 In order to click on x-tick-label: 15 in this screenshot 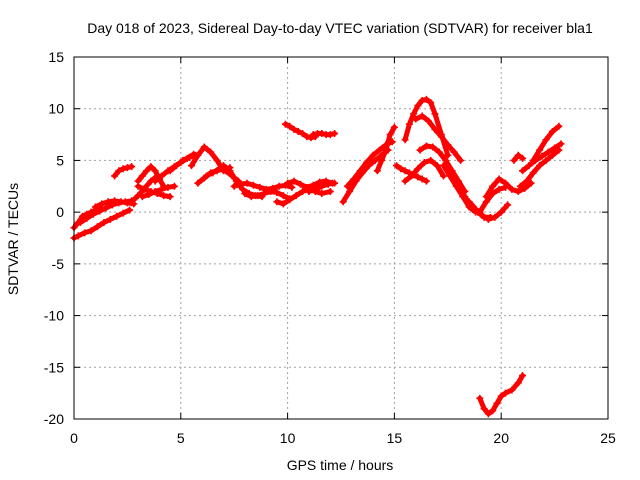, I will do `click(395, 438)`.